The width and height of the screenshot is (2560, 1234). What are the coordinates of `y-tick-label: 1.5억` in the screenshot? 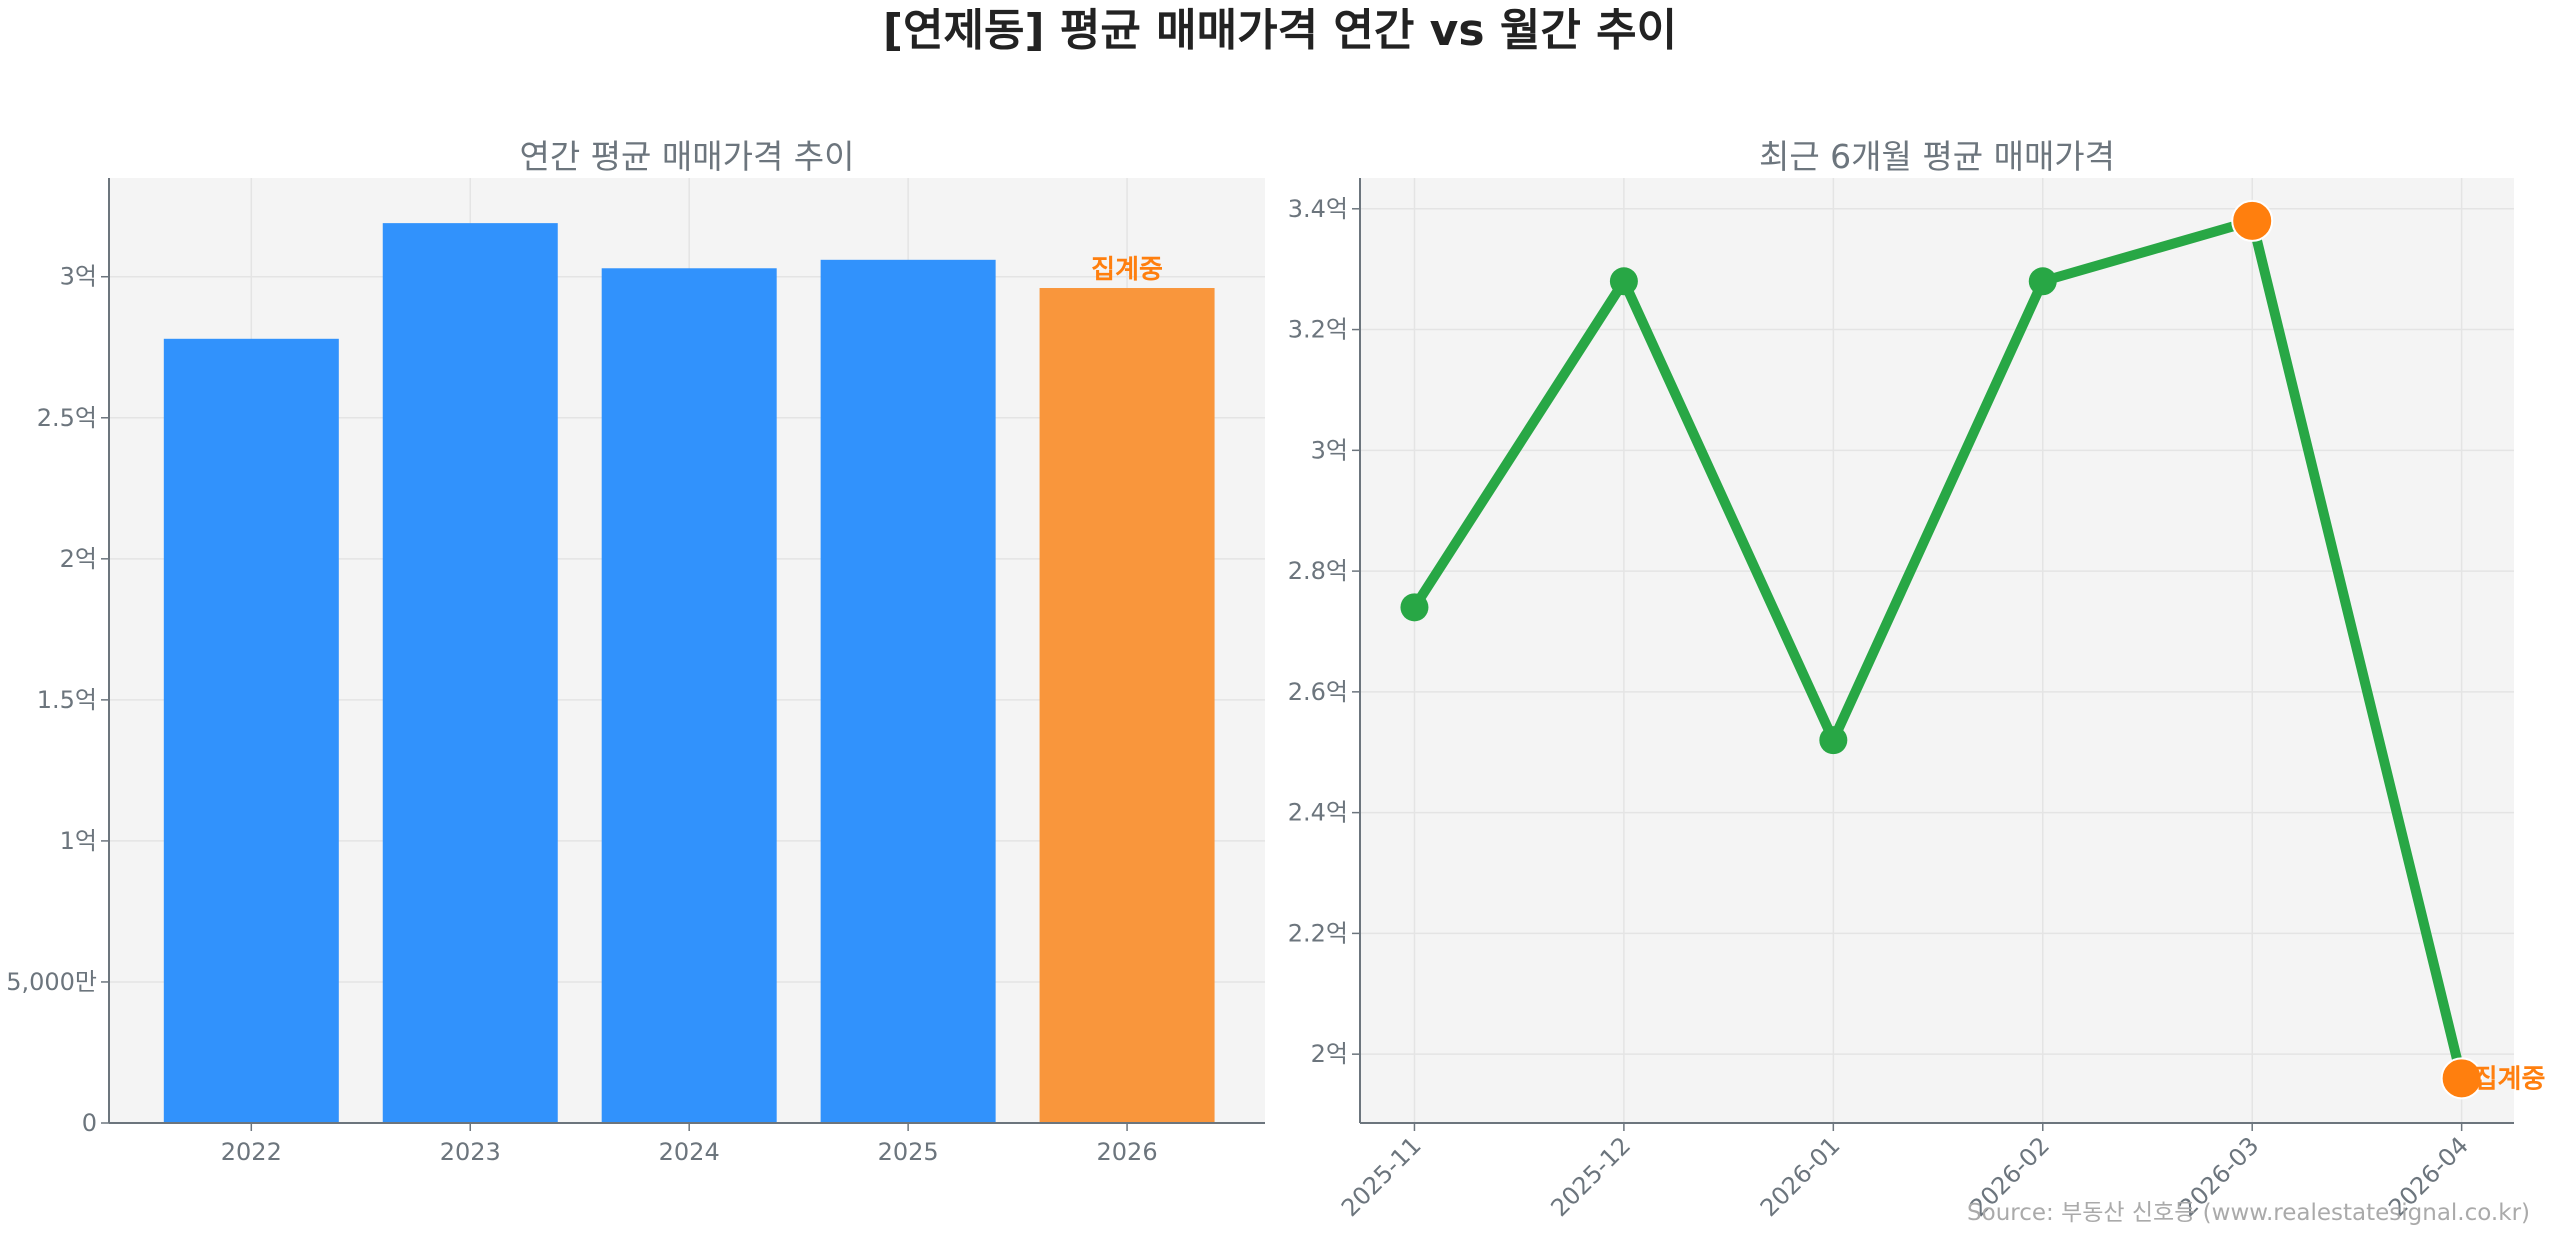 It's located at (67, 700).